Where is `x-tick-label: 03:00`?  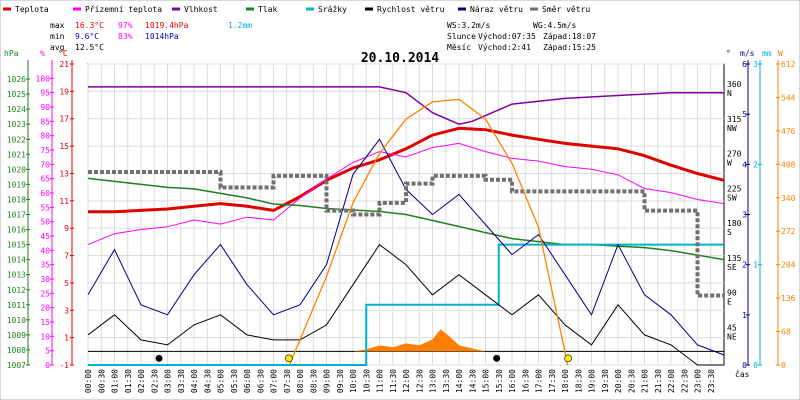 x-tick-label: 03:00 is located at coordinates (168, 381).